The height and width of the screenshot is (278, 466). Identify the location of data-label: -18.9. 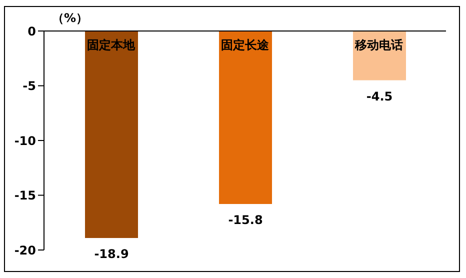
(111, 253).